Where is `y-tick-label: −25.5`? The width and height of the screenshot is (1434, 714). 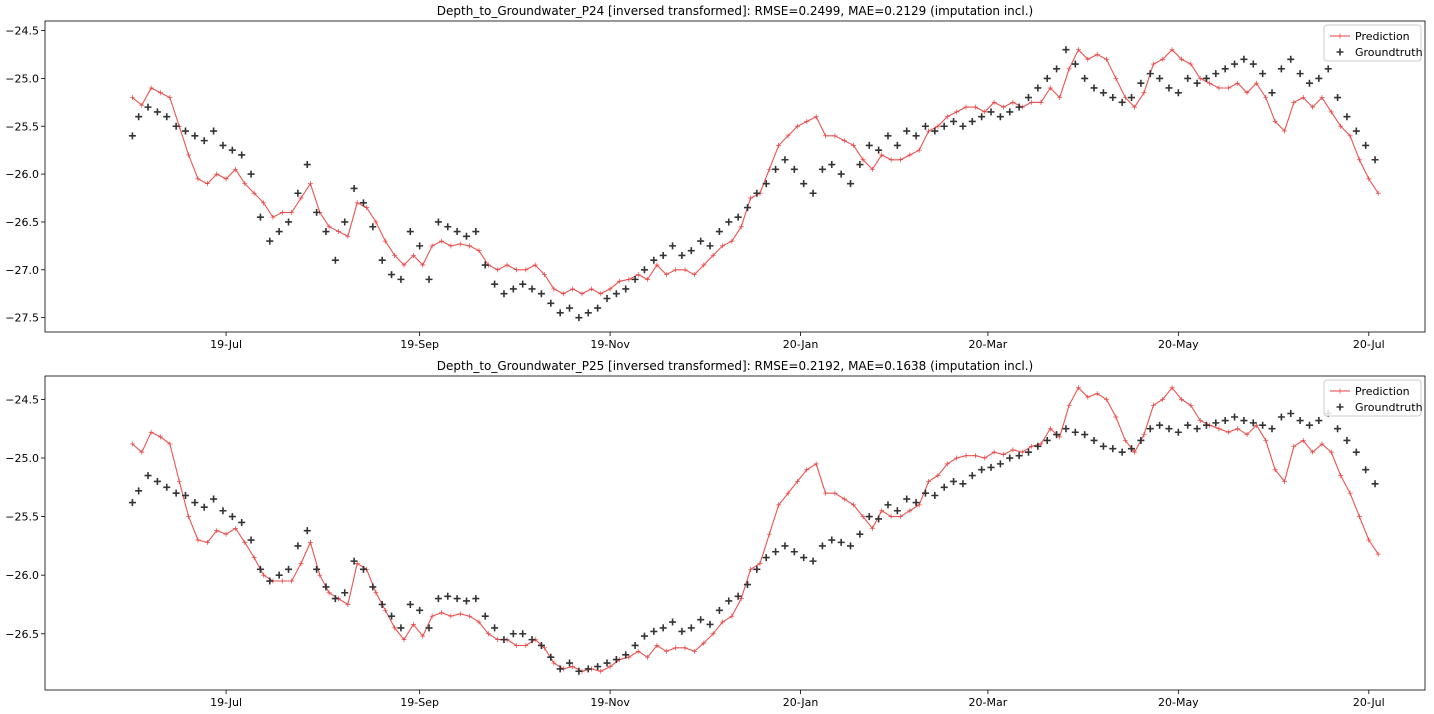 y-tick-label: −25.5 is located at coordinates (22, 517).